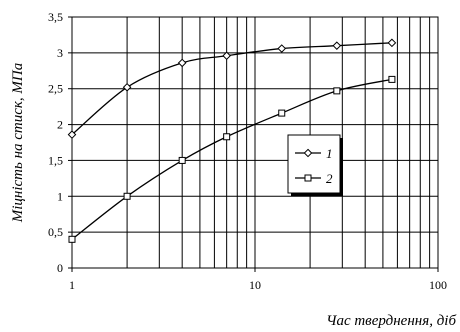  I want to click on x-tick-label: 10, so click(255, 285).